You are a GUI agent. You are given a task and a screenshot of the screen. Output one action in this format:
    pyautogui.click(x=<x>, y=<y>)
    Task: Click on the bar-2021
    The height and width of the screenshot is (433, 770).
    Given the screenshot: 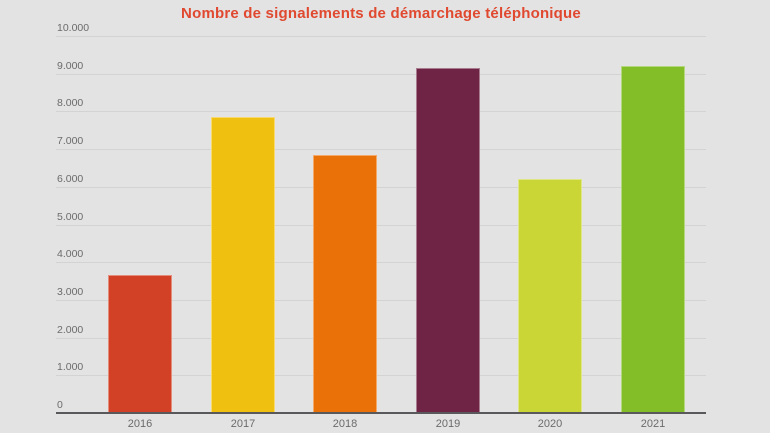 What is the action you would take?
    pyautogui.click(x=653, y=239)
    